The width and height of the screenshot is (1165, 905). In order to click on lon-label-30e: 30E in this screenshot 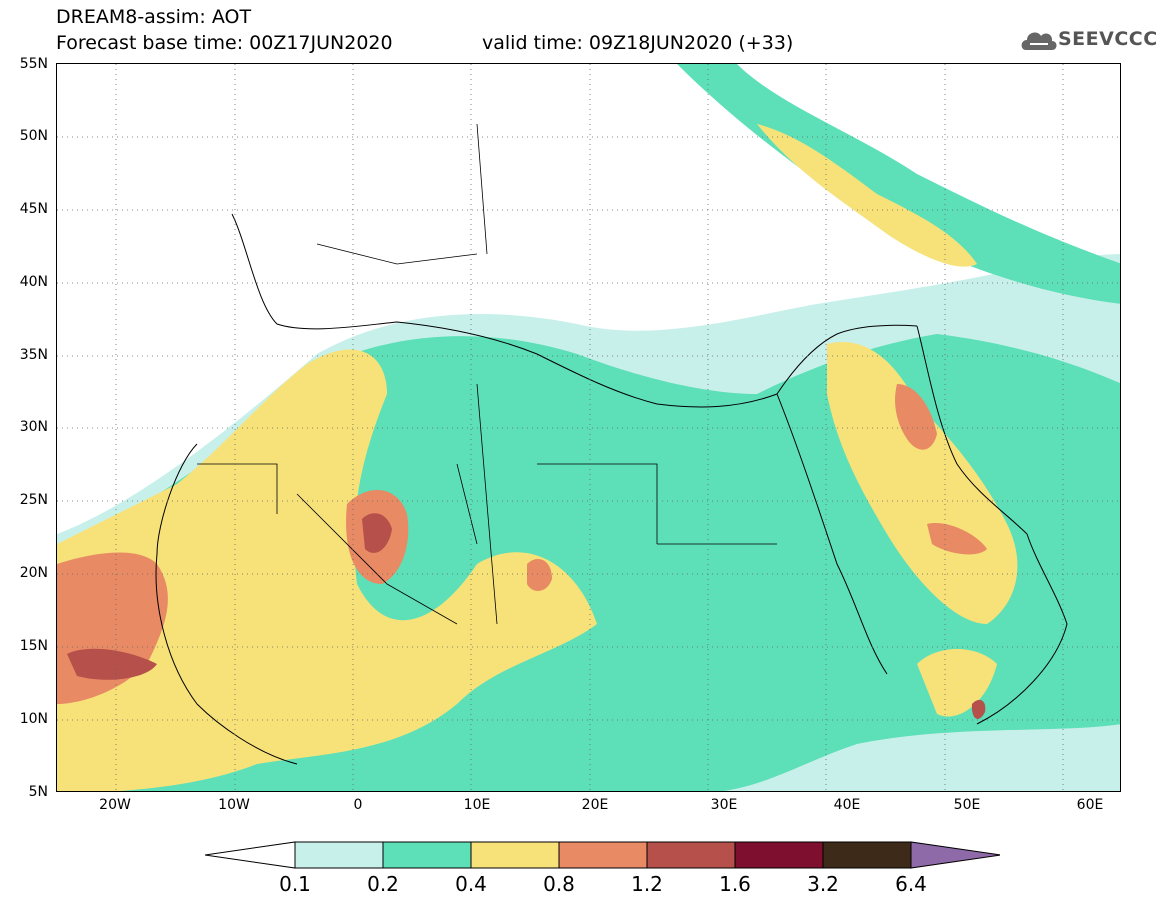, I will do `click(724, 805)`.